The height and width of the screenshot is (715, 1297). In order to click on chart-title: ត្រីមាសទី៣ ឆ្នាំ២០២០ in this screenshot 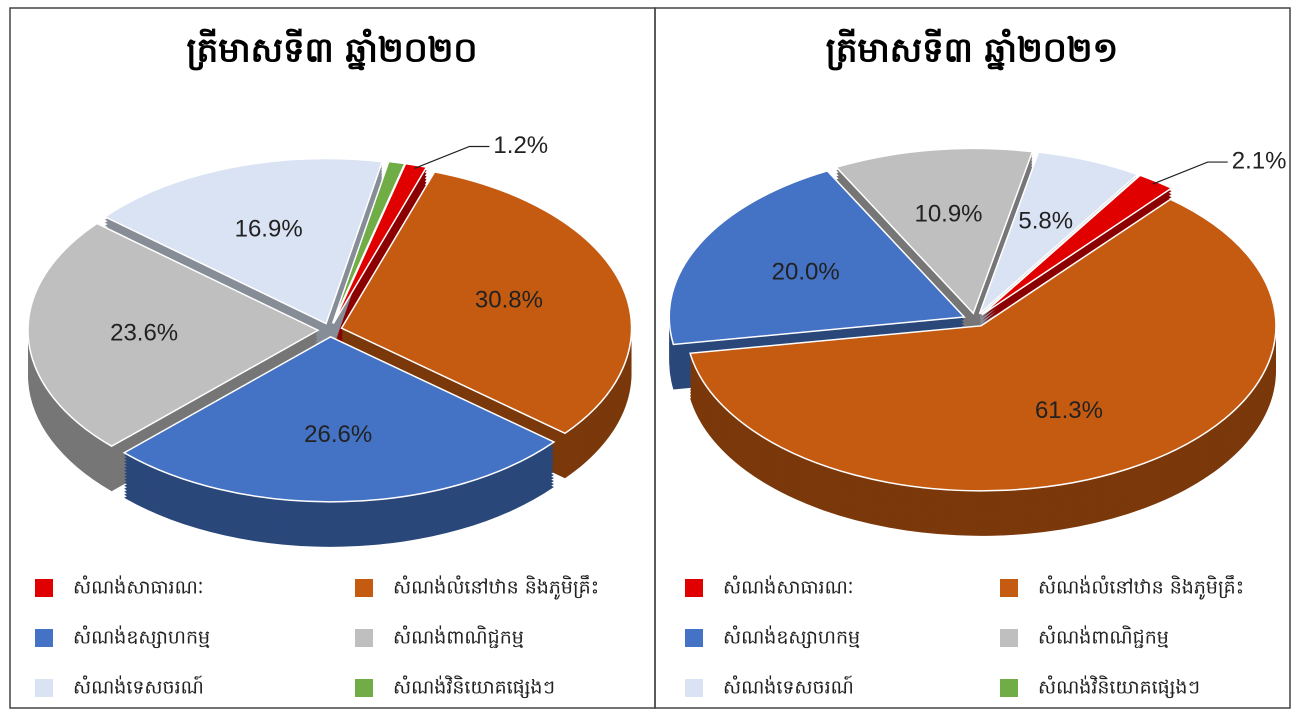, I will do `click(332, 50)`.